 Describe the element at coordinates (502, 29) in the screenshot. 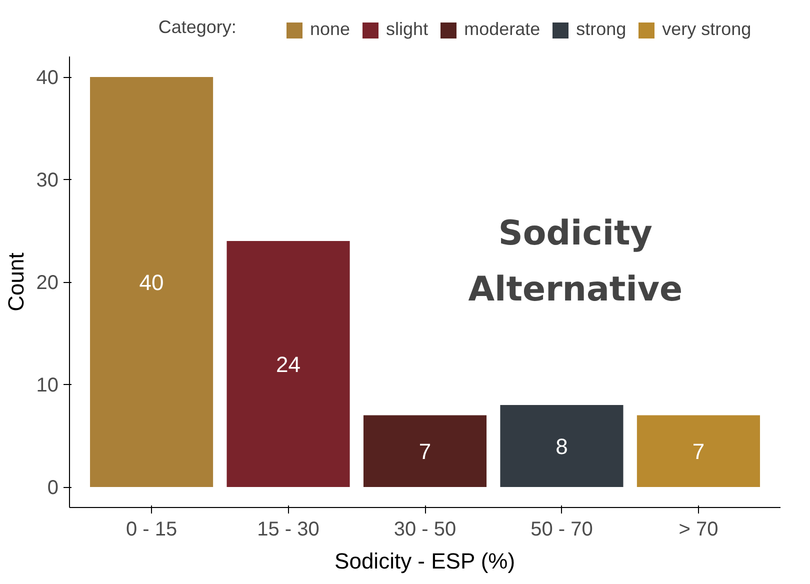

I see `legend-label: moderate` at that location.